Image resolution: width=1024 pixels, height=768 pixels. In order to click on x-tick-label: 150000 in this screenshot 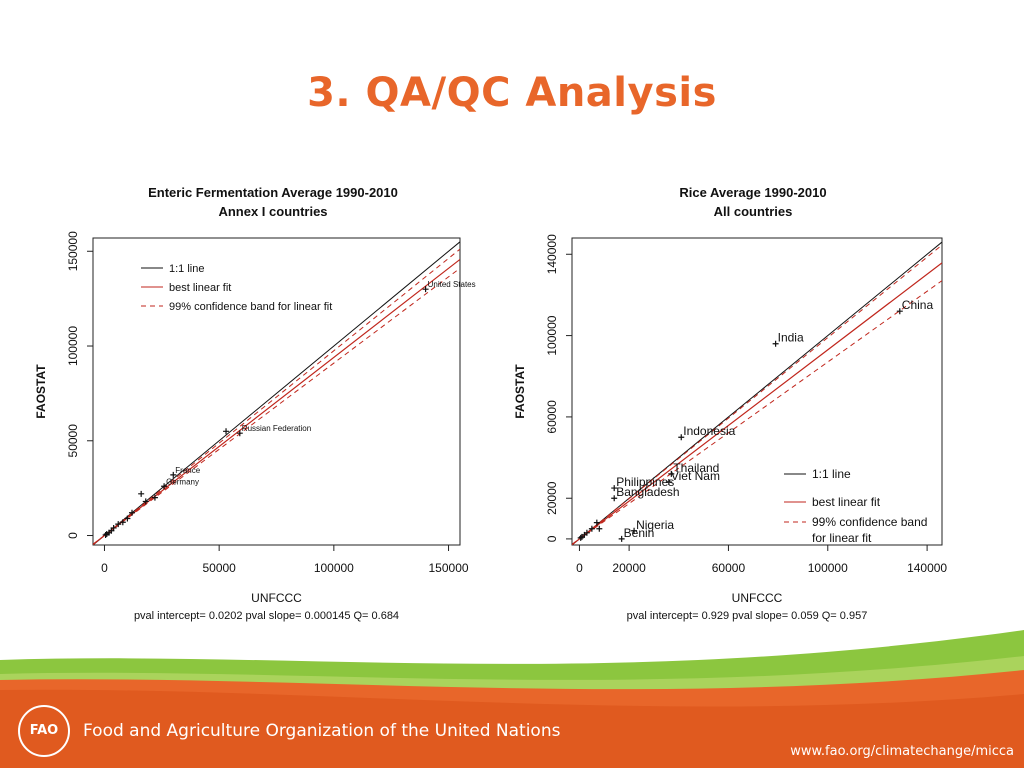, I will do `click(449, 568)`.